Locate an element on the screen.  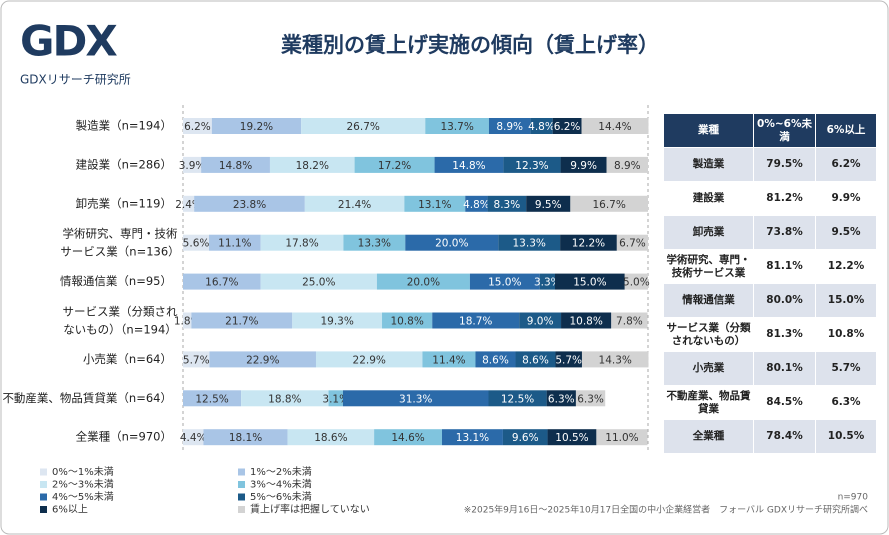
data-label: 25.0% is located at coordinates (318, 283).